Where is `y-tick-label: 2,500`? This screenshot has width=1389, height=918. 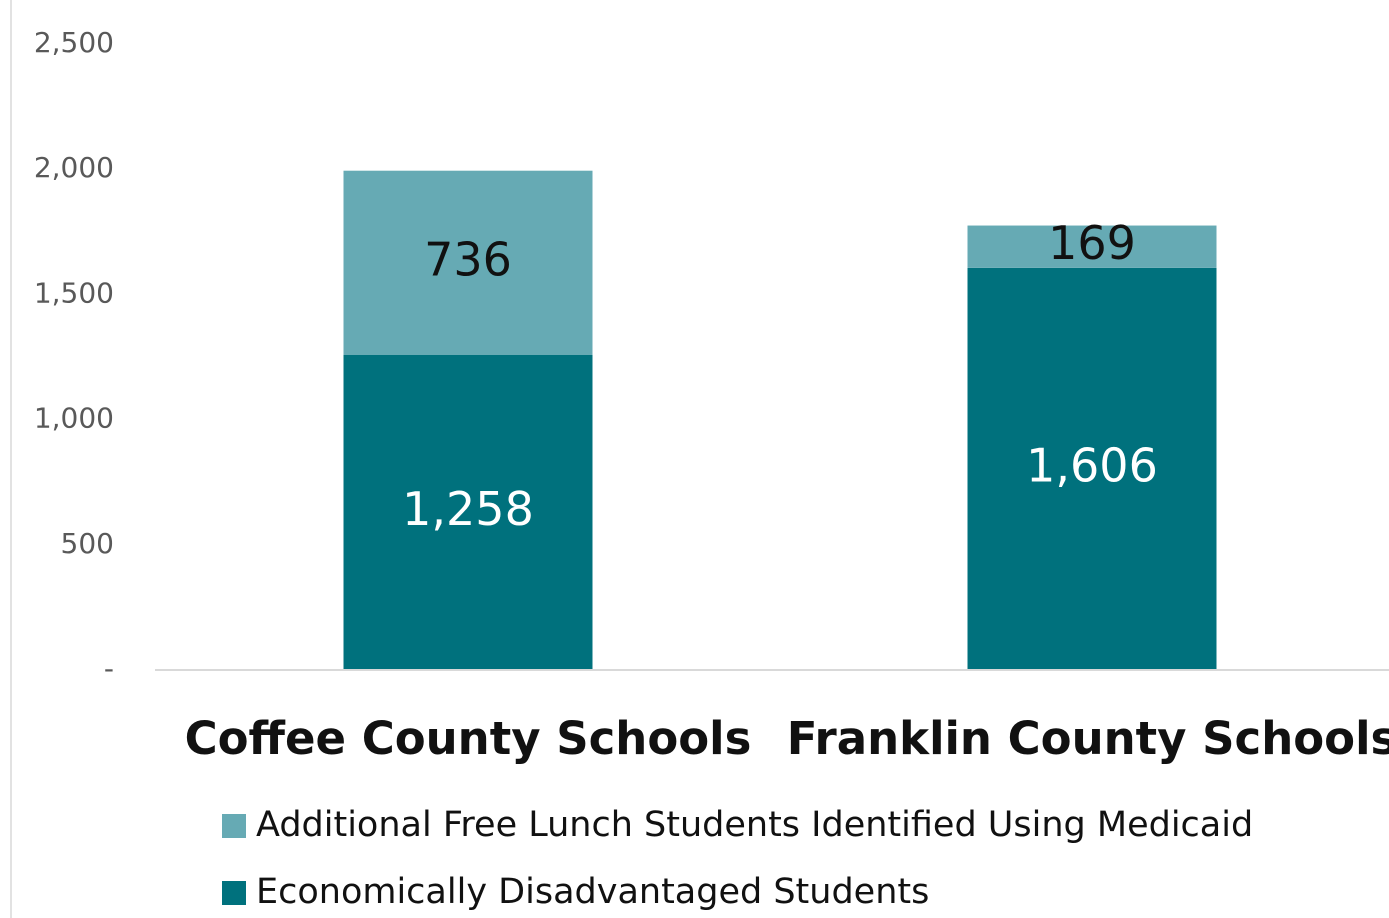 y-tick-label: 2,500 is located at coordinates (74, 42).